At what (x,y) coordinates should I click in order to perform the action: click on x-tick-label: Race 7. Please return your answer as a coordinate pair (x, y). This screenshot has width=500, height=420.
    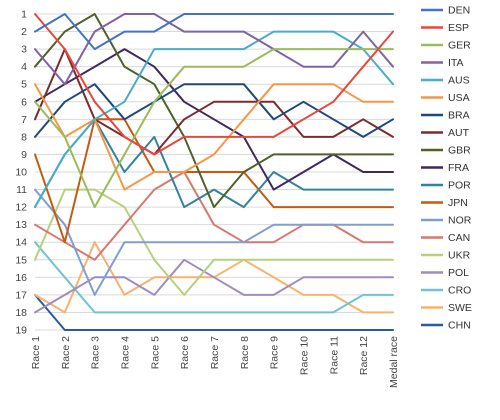
    Looking at the image, I should click on (215, 352).